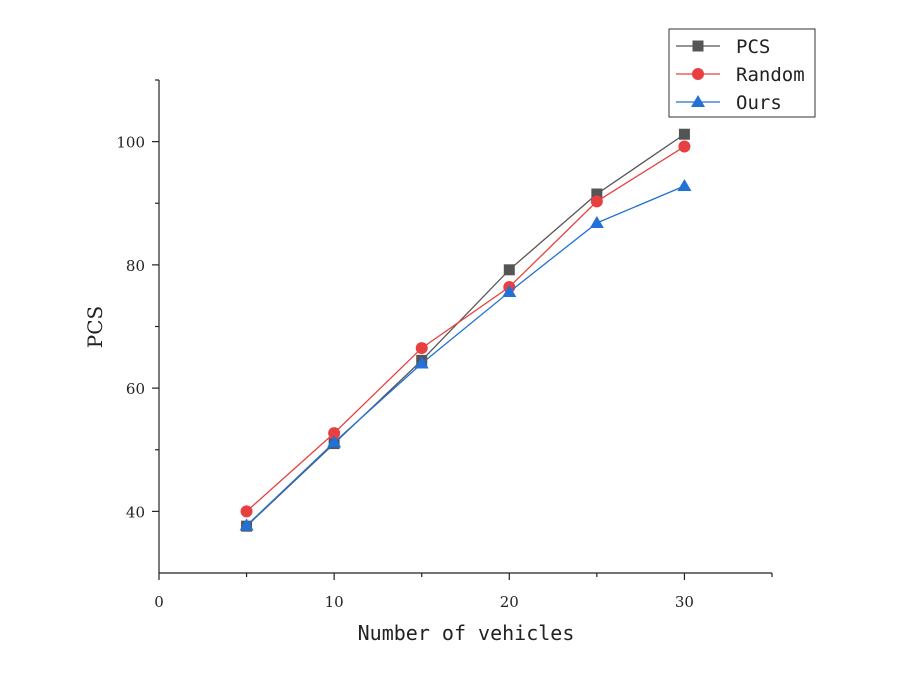 The width and height of the screenshot is (897, 687). What do you see at coordinates (135, 266) in the screenshot?
I see `y-tick-label: 80` at bounding box center [135, 266].